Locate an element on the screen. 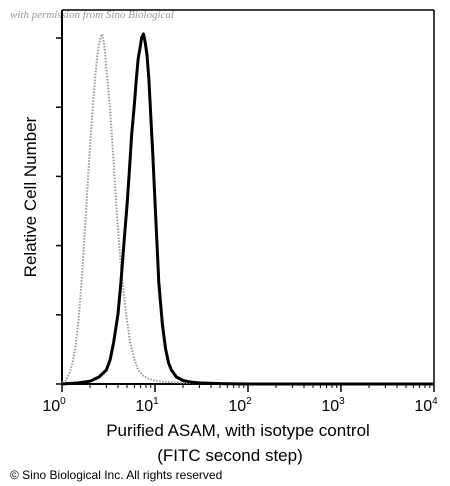  x-ticks: 10⁰ 10¹ 10² 10³ 10⁴ is located at coordinates (240, 399).